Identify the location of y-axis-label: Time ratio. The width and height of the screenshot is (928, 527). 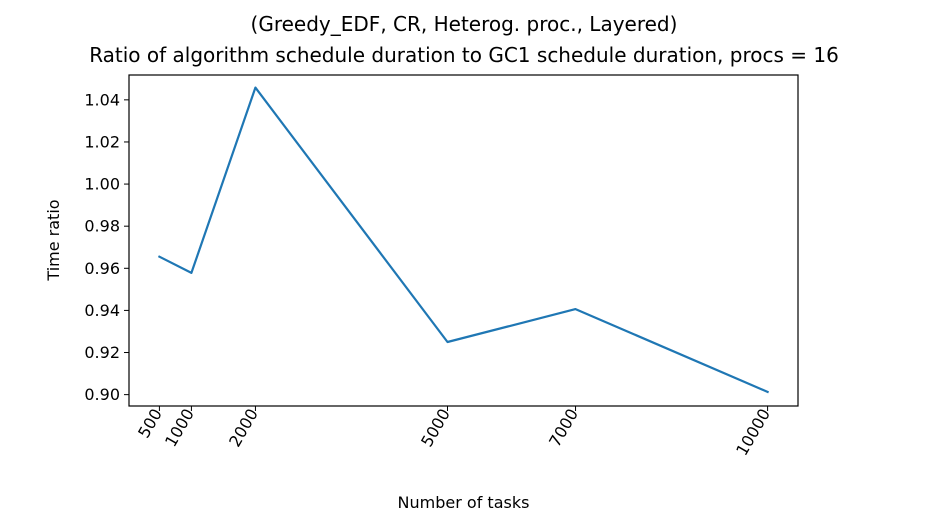
(53, 240).